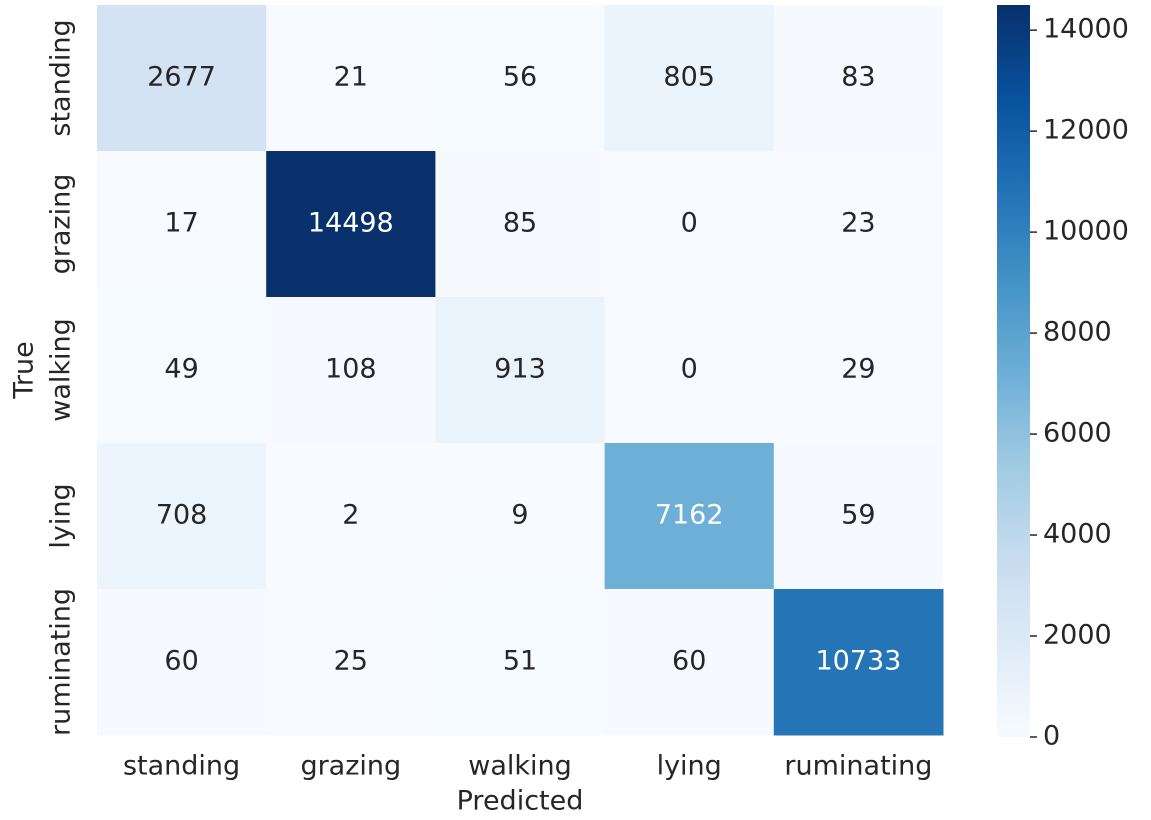  What do you see at coordinates (1013, 371) in the screenshot?
I see `colorbar` at bounding box center [1013, 371].